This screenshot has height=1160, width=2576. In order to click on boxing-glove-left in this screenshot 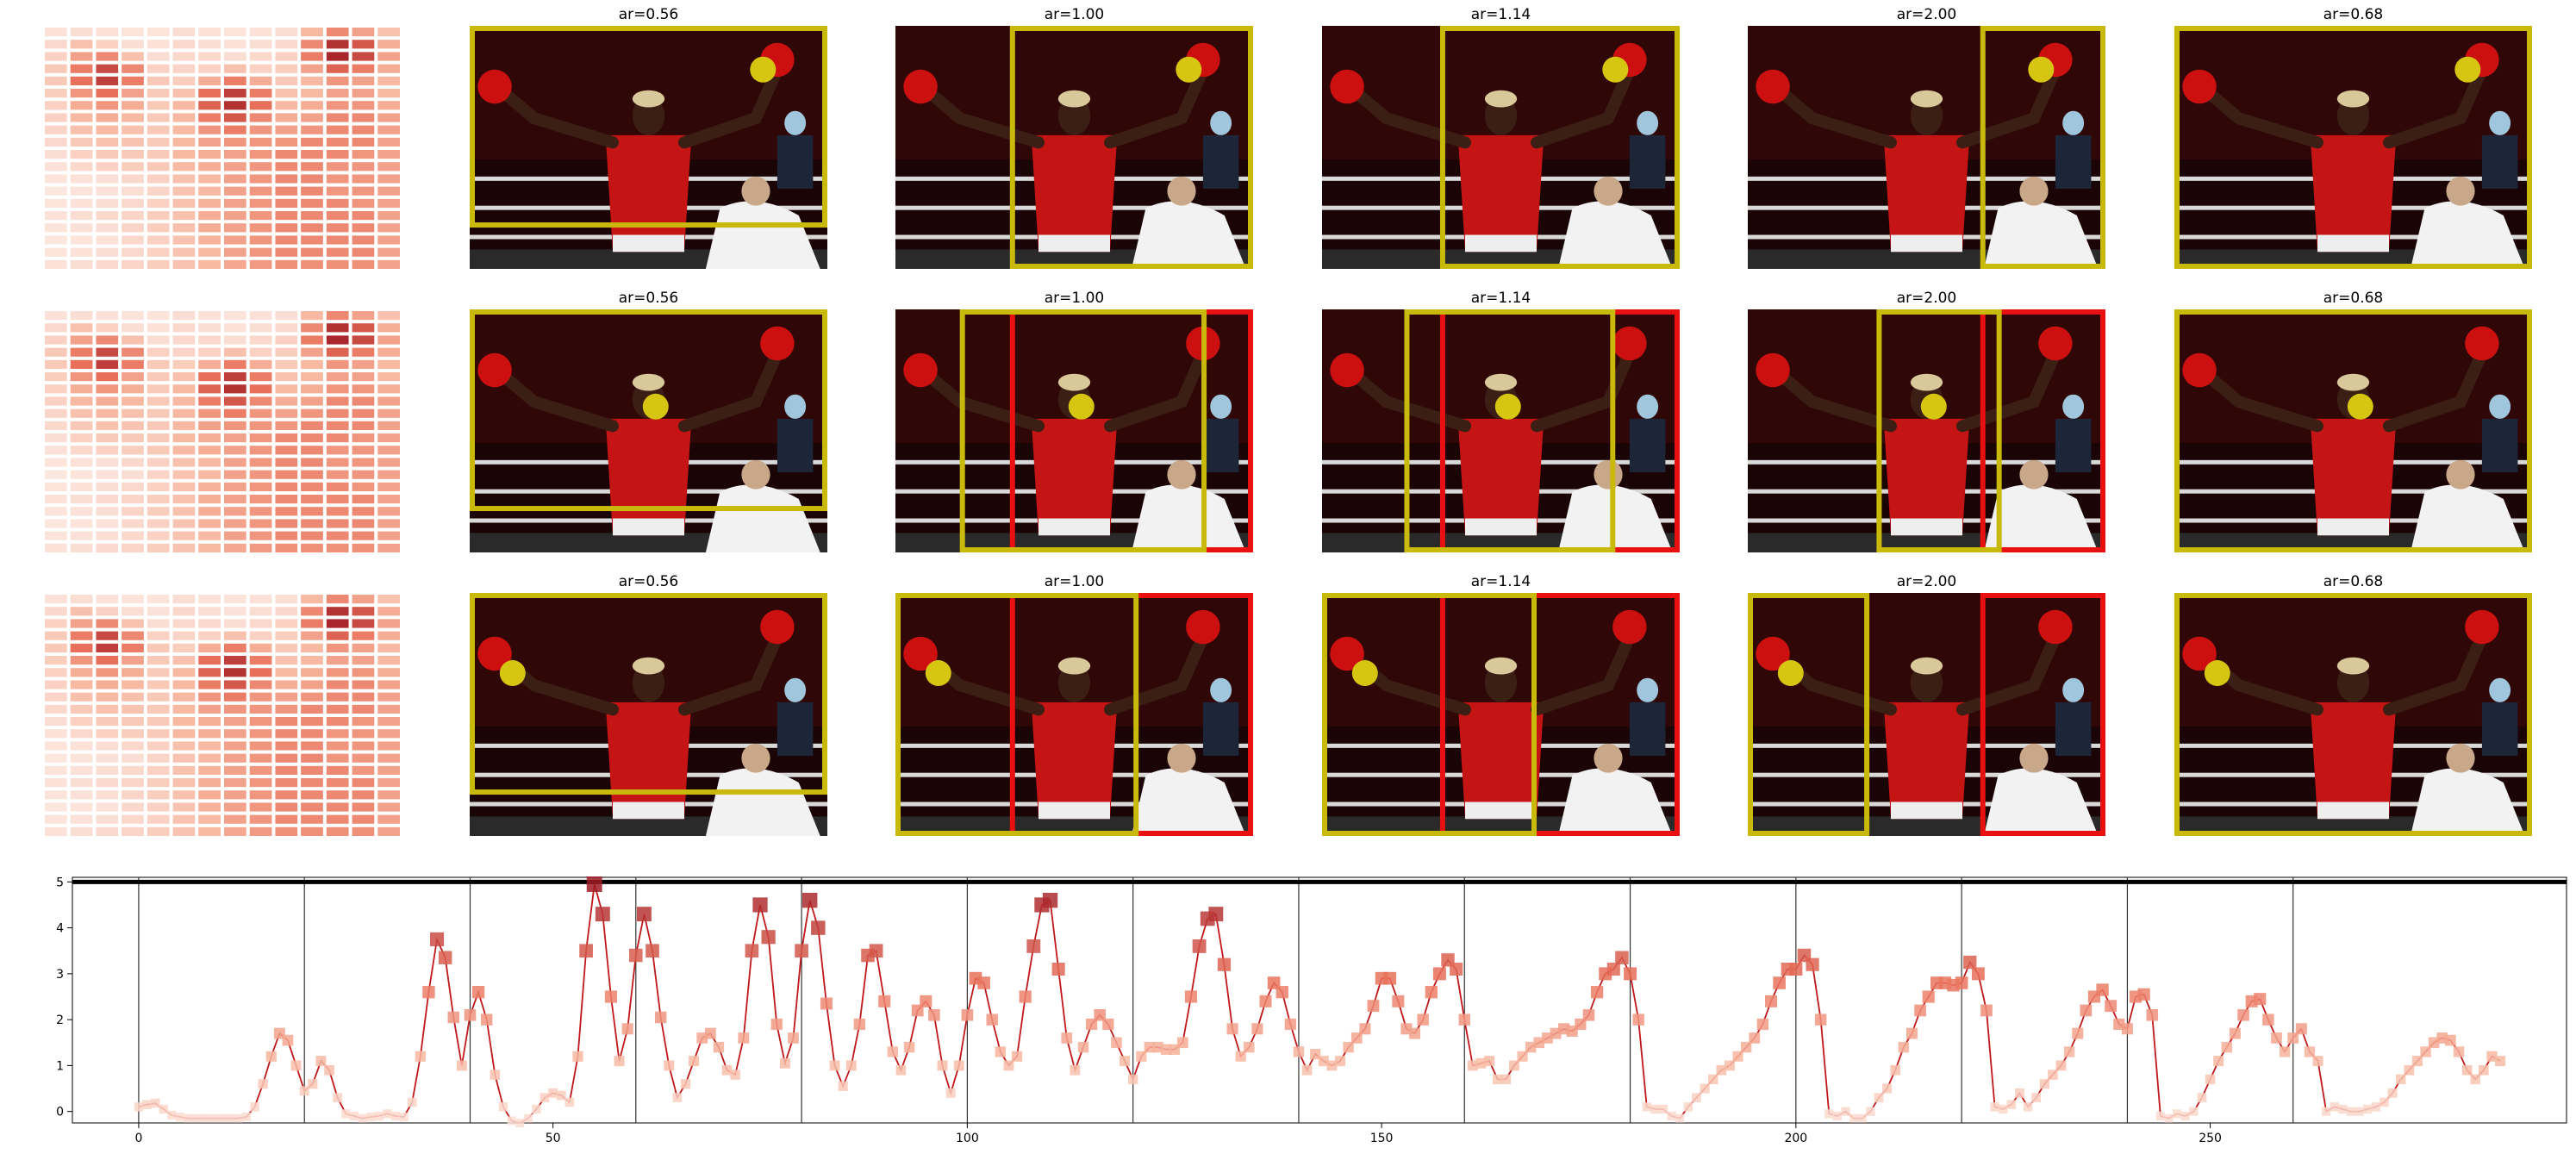, I will do `click(1773, 86)`.